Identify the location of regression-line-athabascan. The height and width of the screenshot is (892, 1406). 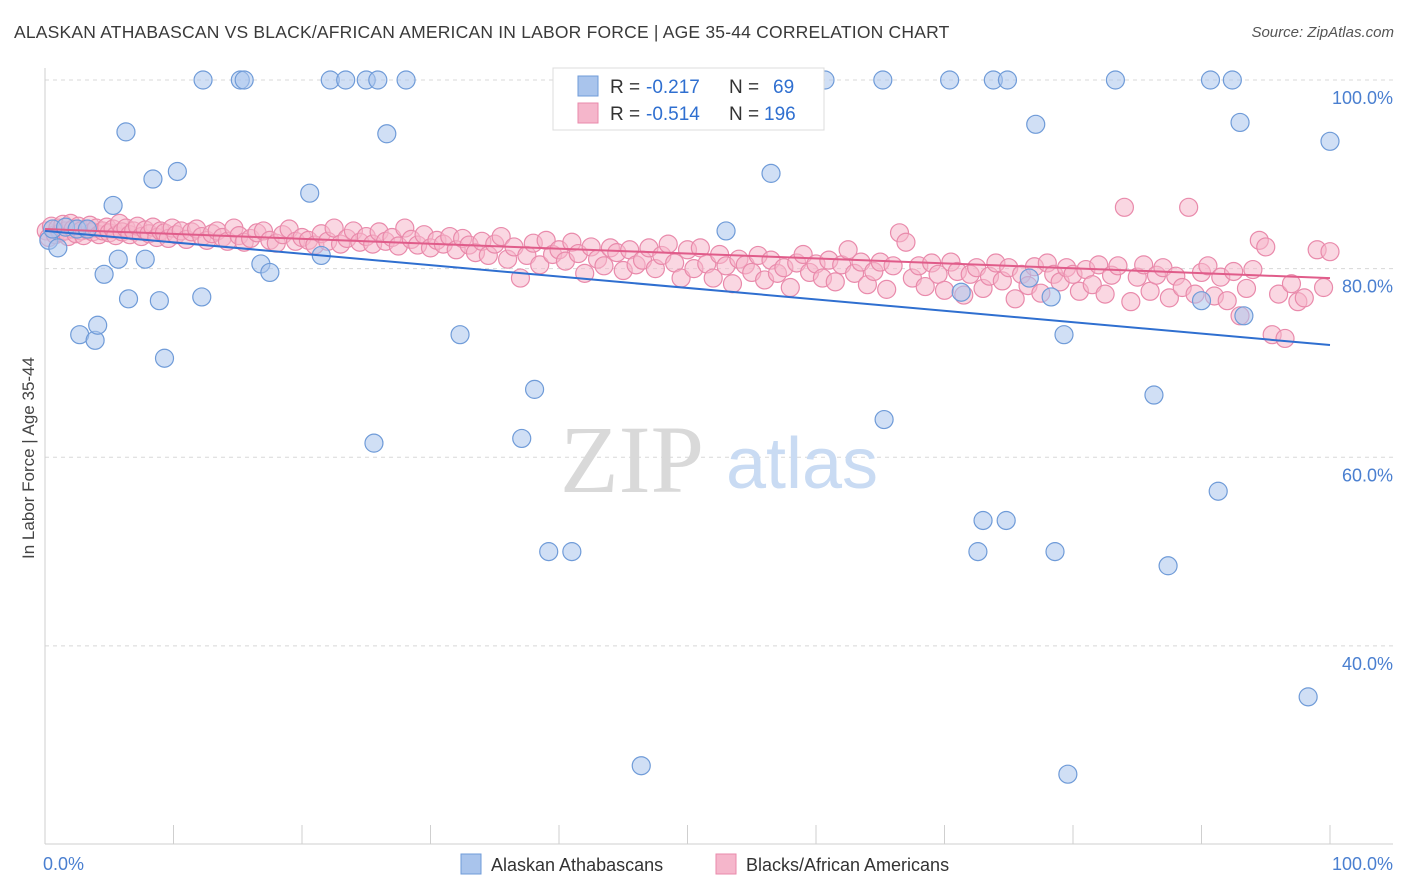
(687, 288).